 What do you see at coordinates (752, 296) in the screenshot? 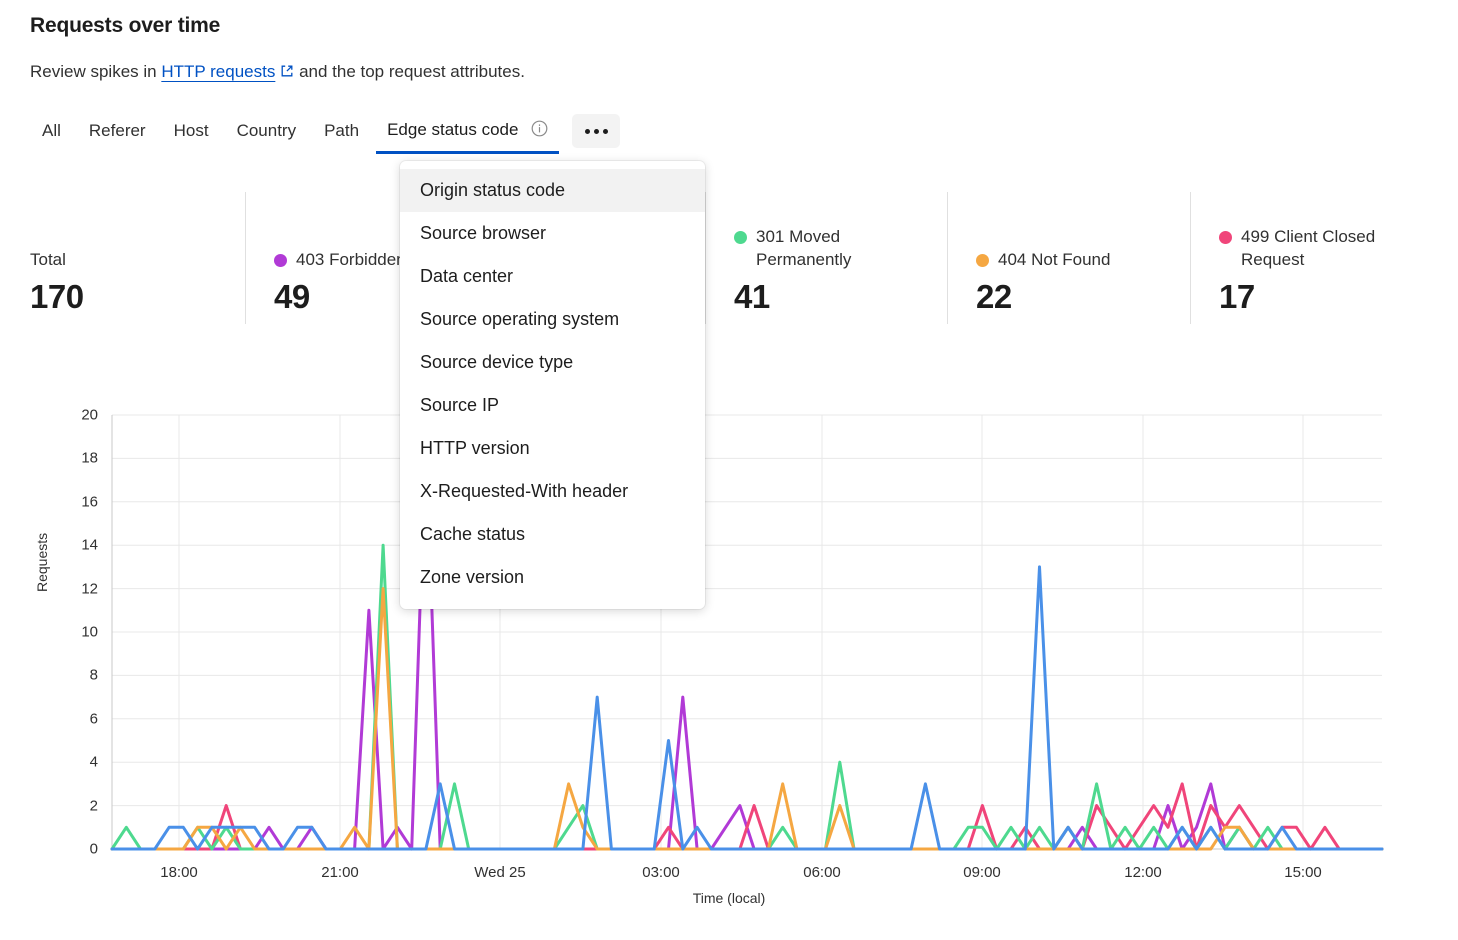
I see `stat-value: 41` at bounding box center [752, 296].